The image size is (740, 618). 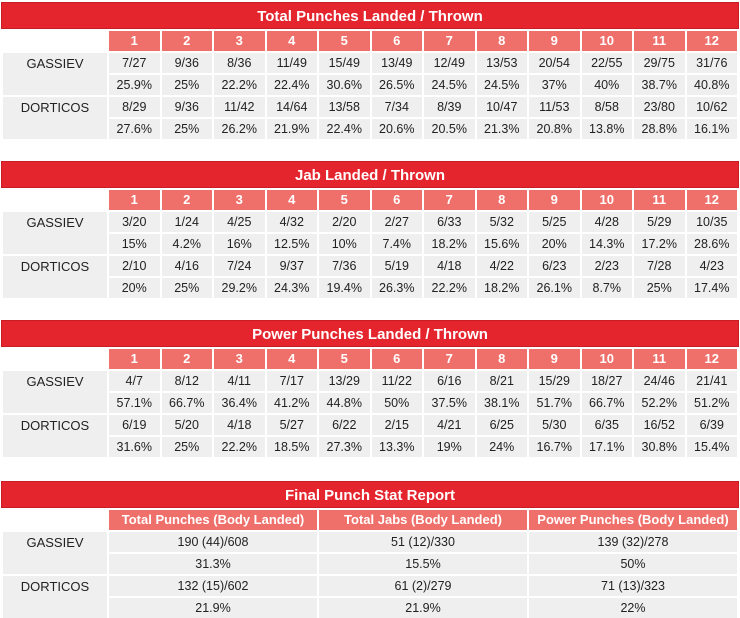 I want to click on landed-thrown-cell: 9/37, so click(x=291, y=266).